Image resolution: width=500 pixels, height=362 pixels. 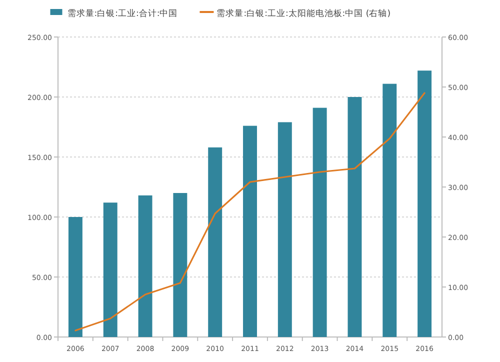 I want to click on legend-label: 需求量:白银:工业:合计:中国, so click(x=122, y=13).